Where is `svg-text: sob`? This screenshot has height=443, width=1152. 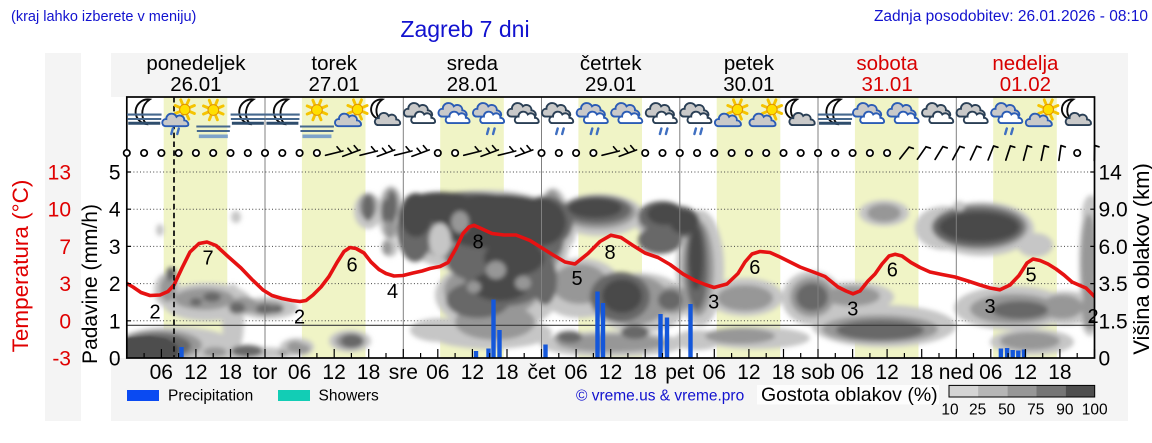 svg-text: sob is located at coordinates (818, 372).